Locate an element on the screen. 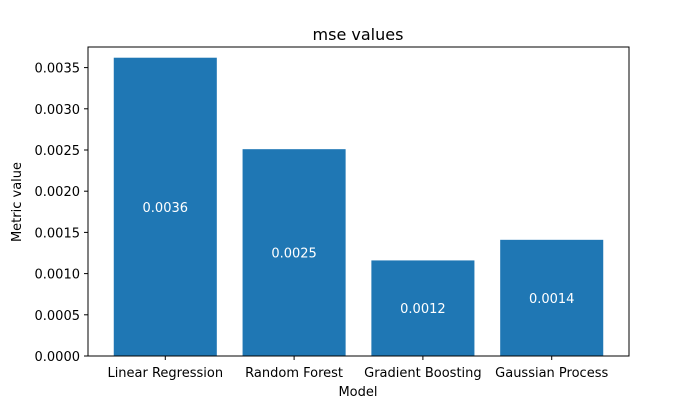 This screenshot has width=700, height=400. bar-data-label: 0.0036 is located at coordinates (166, 208).